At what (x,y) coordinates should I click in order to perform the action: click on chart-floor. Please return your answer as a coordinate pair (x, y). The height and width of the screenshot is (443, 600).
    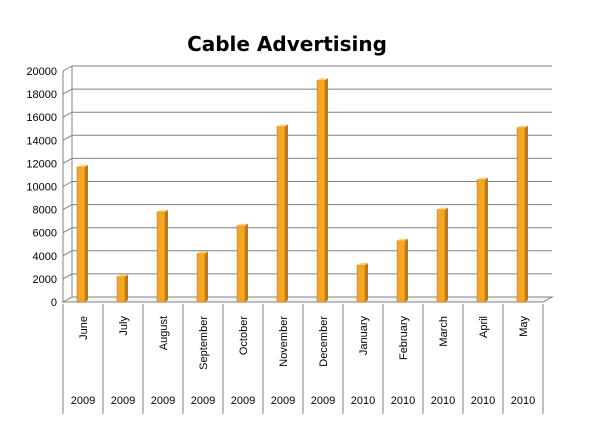
    Looking at the image, I should click on (307, 299).